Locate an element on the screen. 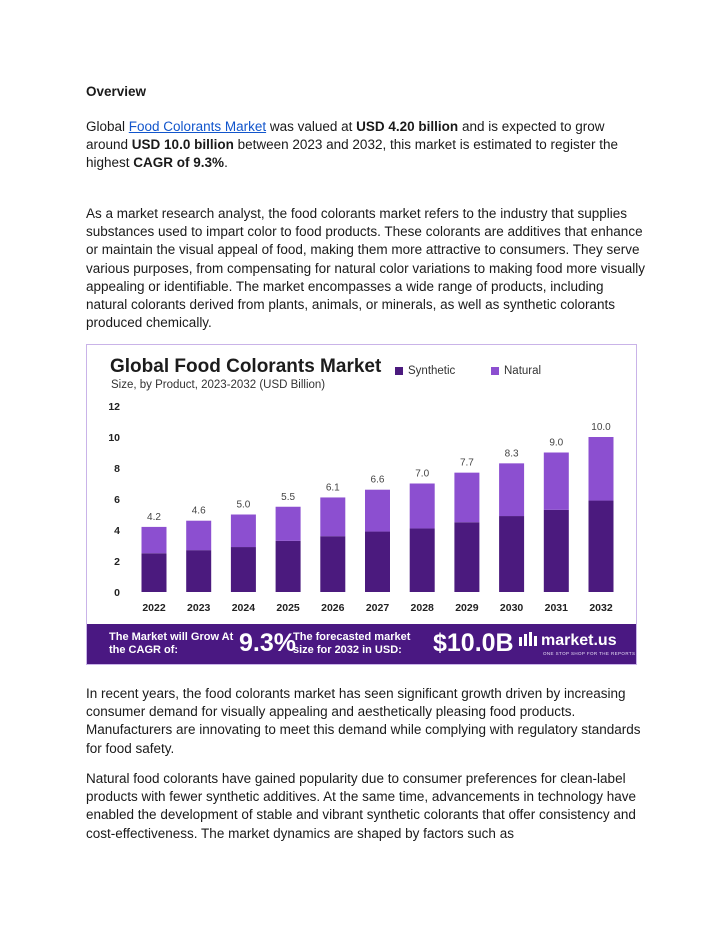  legend-label: Natural is located at coordinates (523, 371).